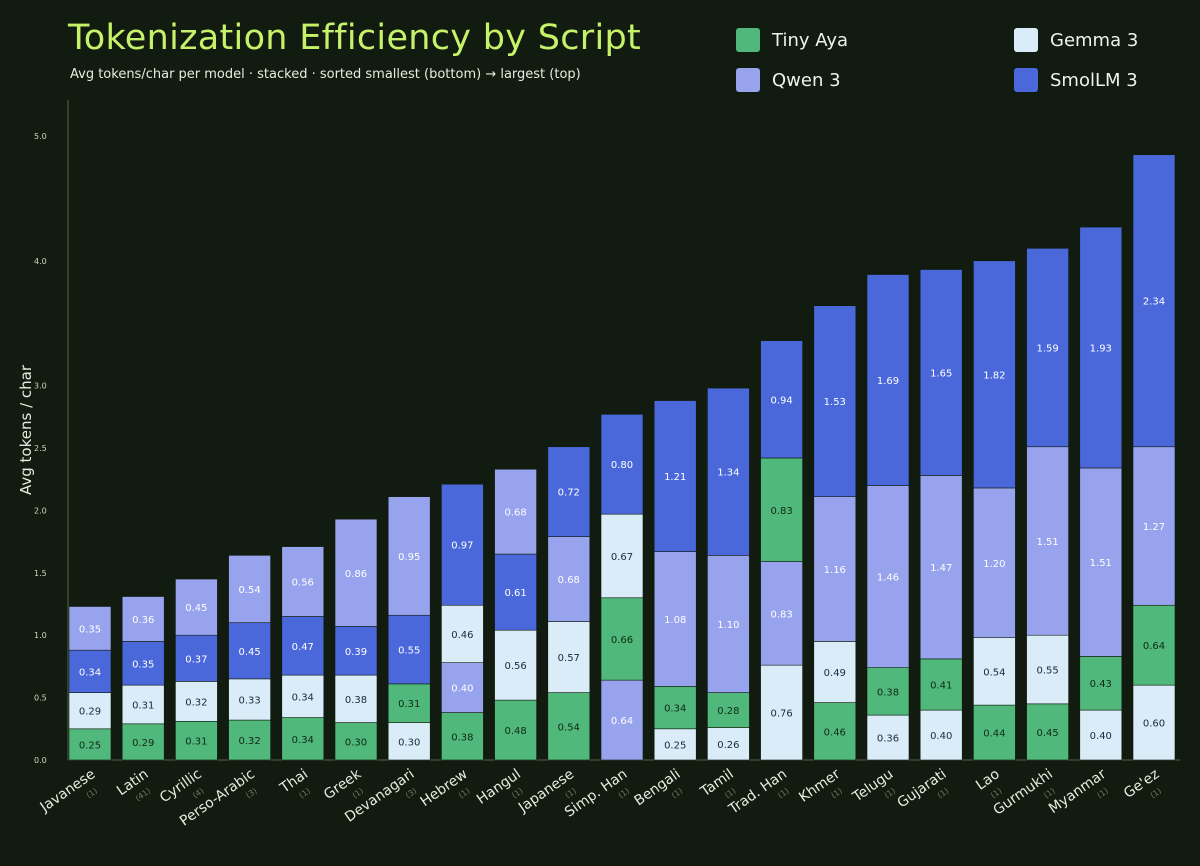 This screenshot has width=1200, height=866. I want to click on data-label: 0.47, so click(303, 647).